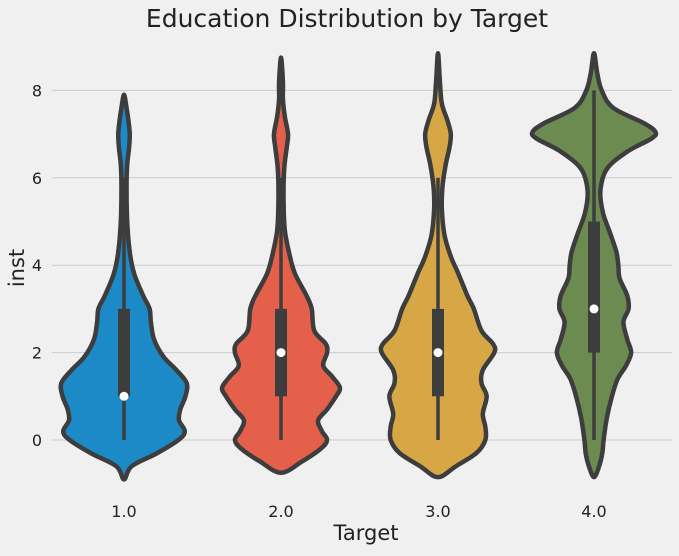  Describe the element at coordinates (347, 18) in the screenshot. I see `chart-title: Education Distribution by Target` at that location.